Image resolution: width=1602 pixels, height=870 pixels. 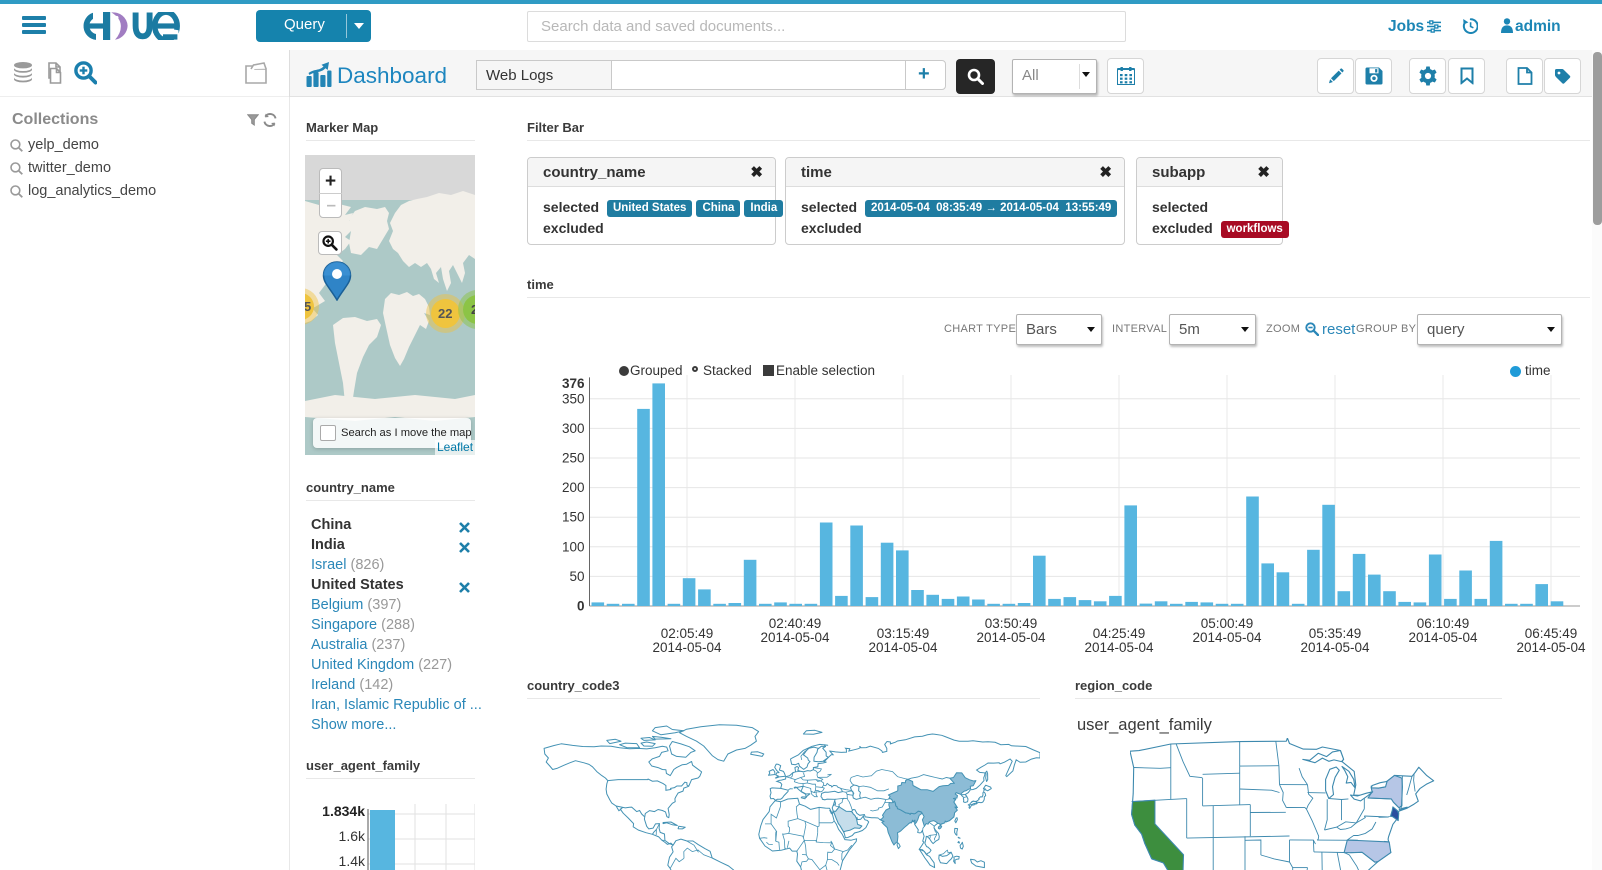 What do you see at coordinates (573, 487) in the screenshot?
I see `svg-text: 200` at bounding box center [573, 487].